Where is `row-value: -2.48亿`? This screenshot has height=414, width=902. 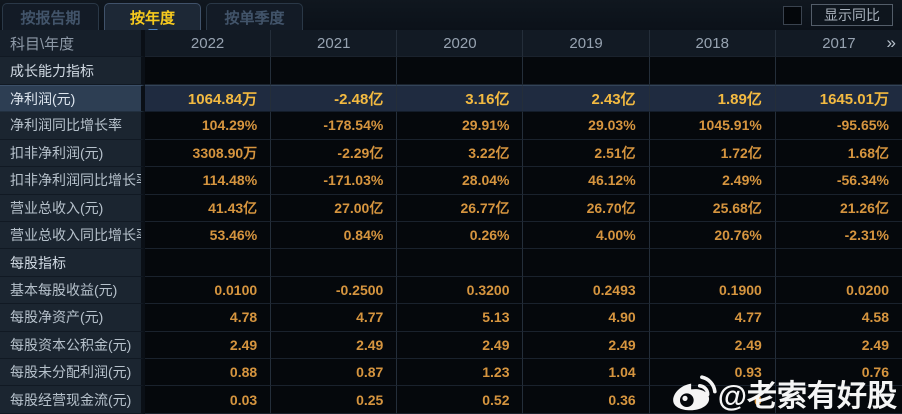 row-value: -2.48亿 is located at coordinates (334, 98).